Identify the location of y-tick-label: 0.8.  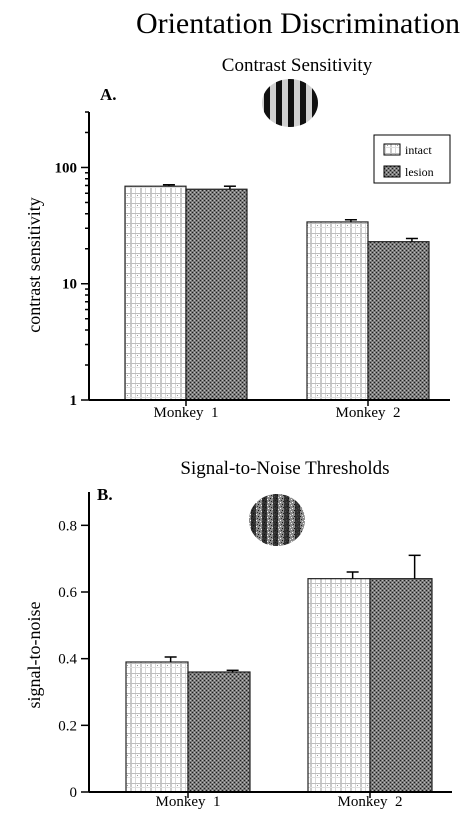
(67, 526).